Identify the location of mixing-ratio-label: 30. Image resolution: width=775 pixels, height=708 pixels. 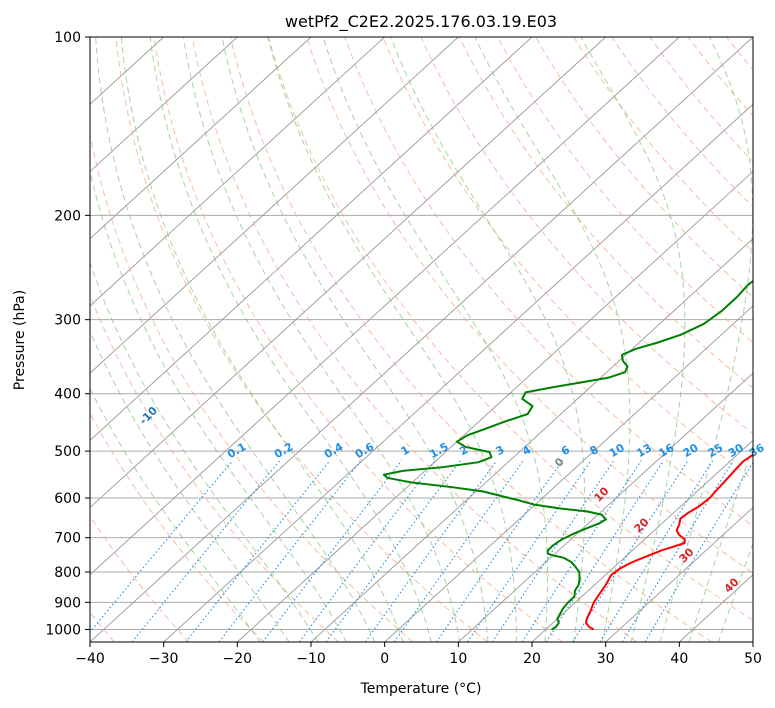
(736, 450).